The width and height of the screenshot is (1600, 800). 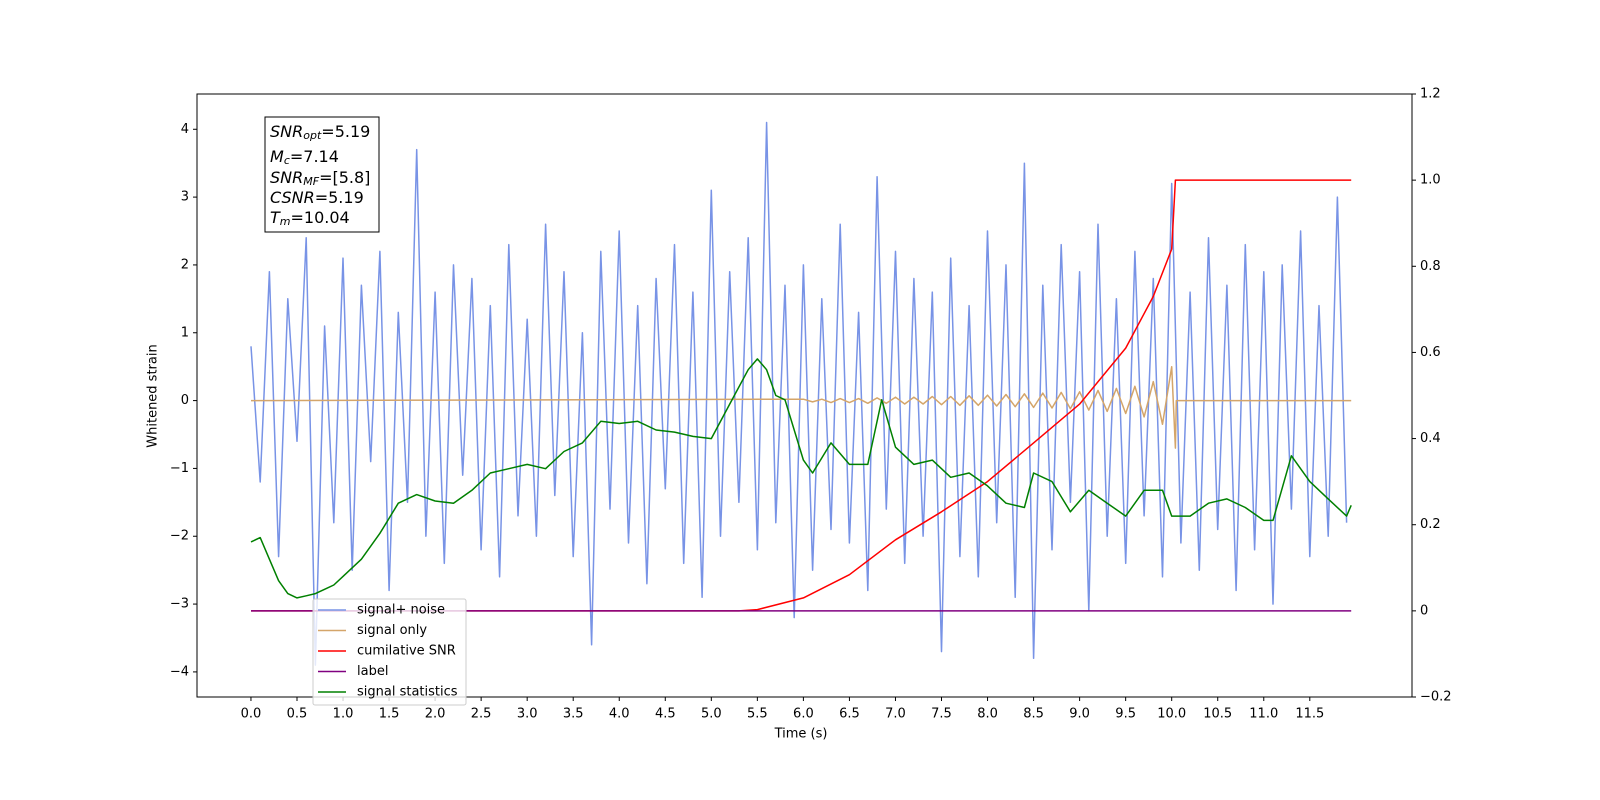 I want to click on legend-label: label, so click(x=372, y=671).